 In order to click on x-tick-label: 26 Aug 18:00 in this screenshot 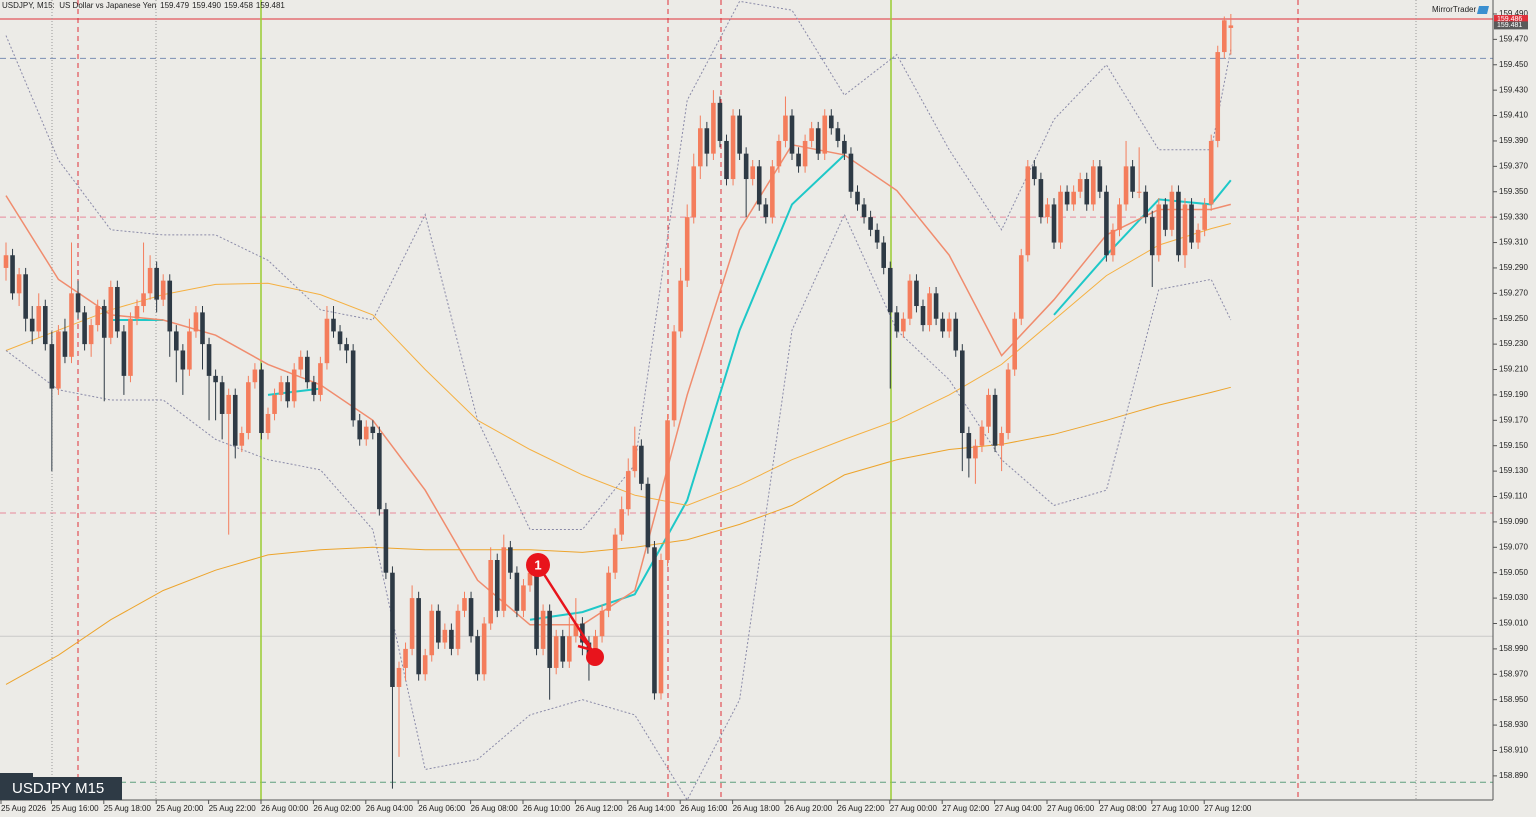, I will do `click(757, 808)`.